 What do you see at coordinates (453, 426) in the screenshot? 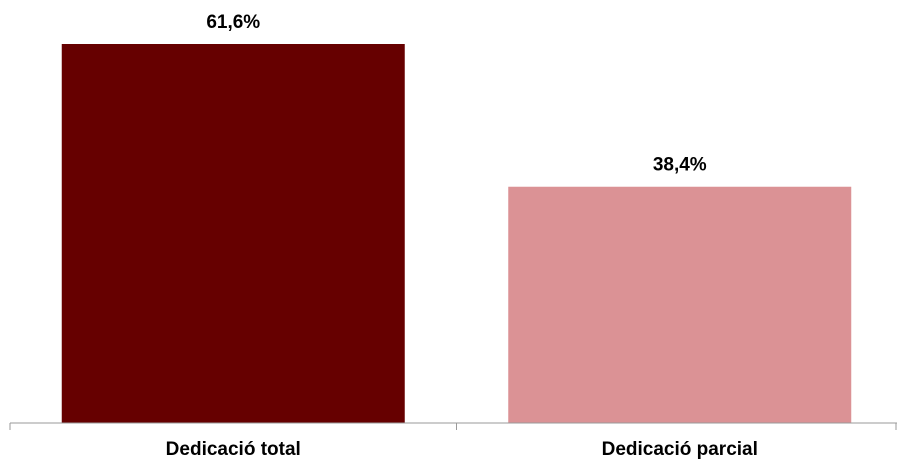
I see `x-axis` at bounding box center [453, 426].